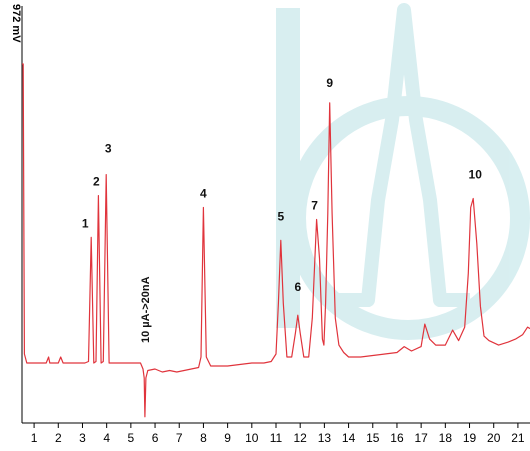  I want to click on x-tick-label: 10, so click(252, 438).